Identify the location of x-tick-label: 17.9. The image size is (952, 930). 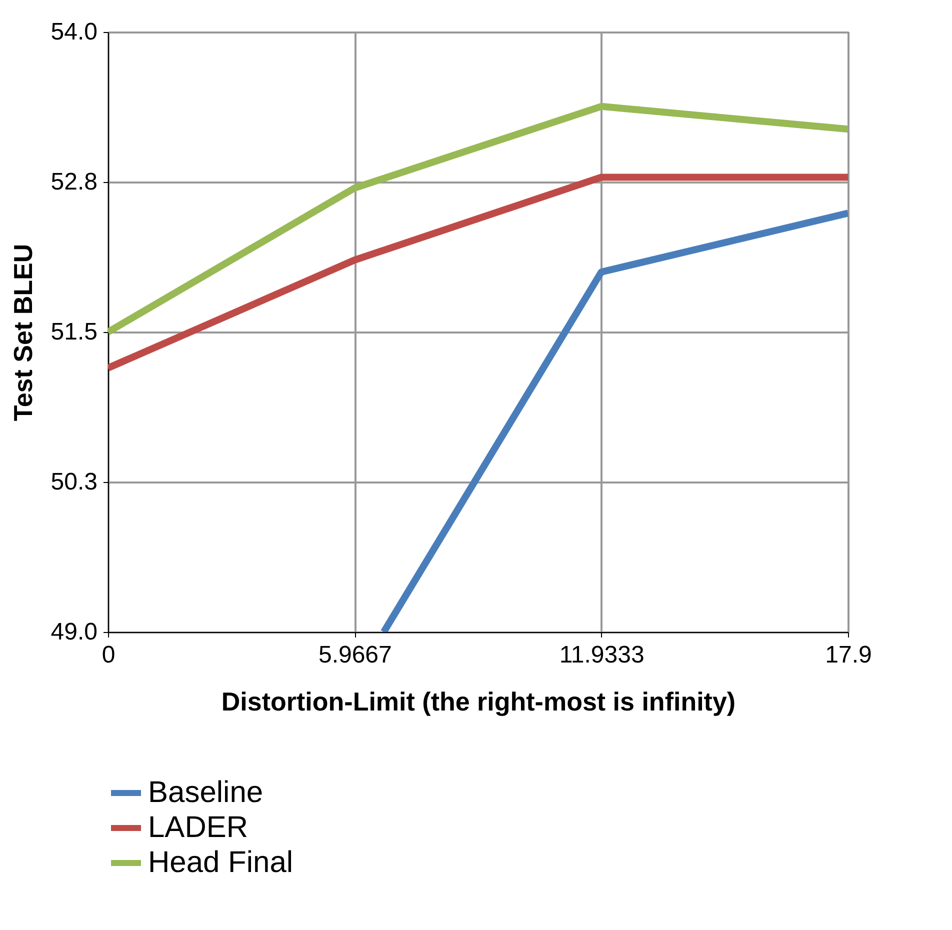
(848, 655).